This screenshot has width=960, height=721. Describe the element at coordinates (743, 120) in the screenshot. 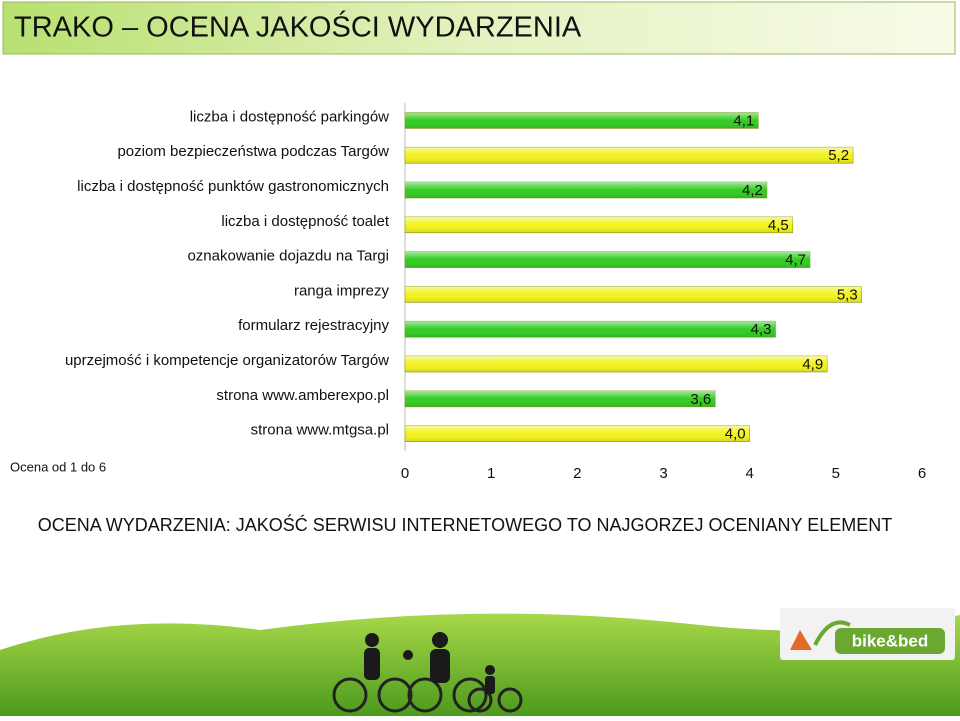

I see `value-label: 4,1` at that location.